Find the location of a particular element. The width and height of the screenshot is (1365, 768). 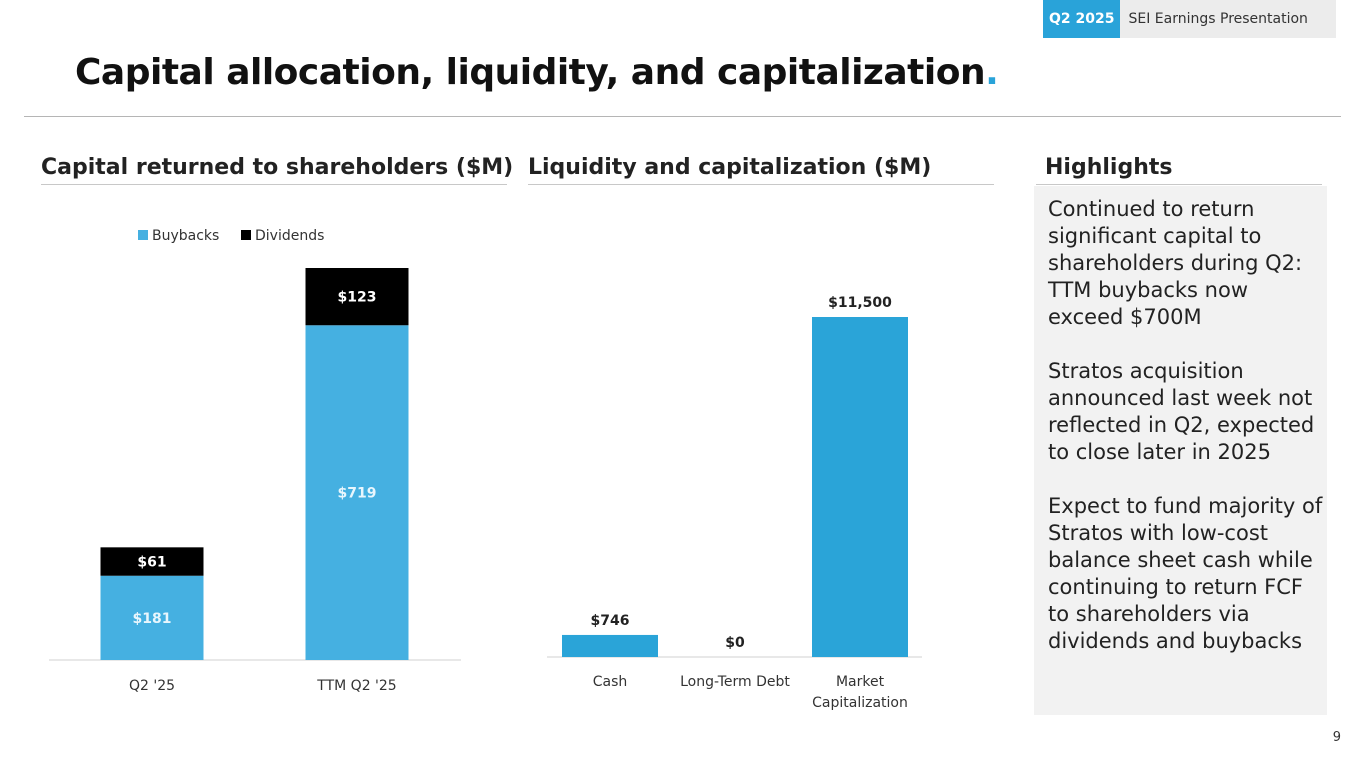

data-label-buybacks-ttm-q2-25: $719 is located at coordinates (357, 494).